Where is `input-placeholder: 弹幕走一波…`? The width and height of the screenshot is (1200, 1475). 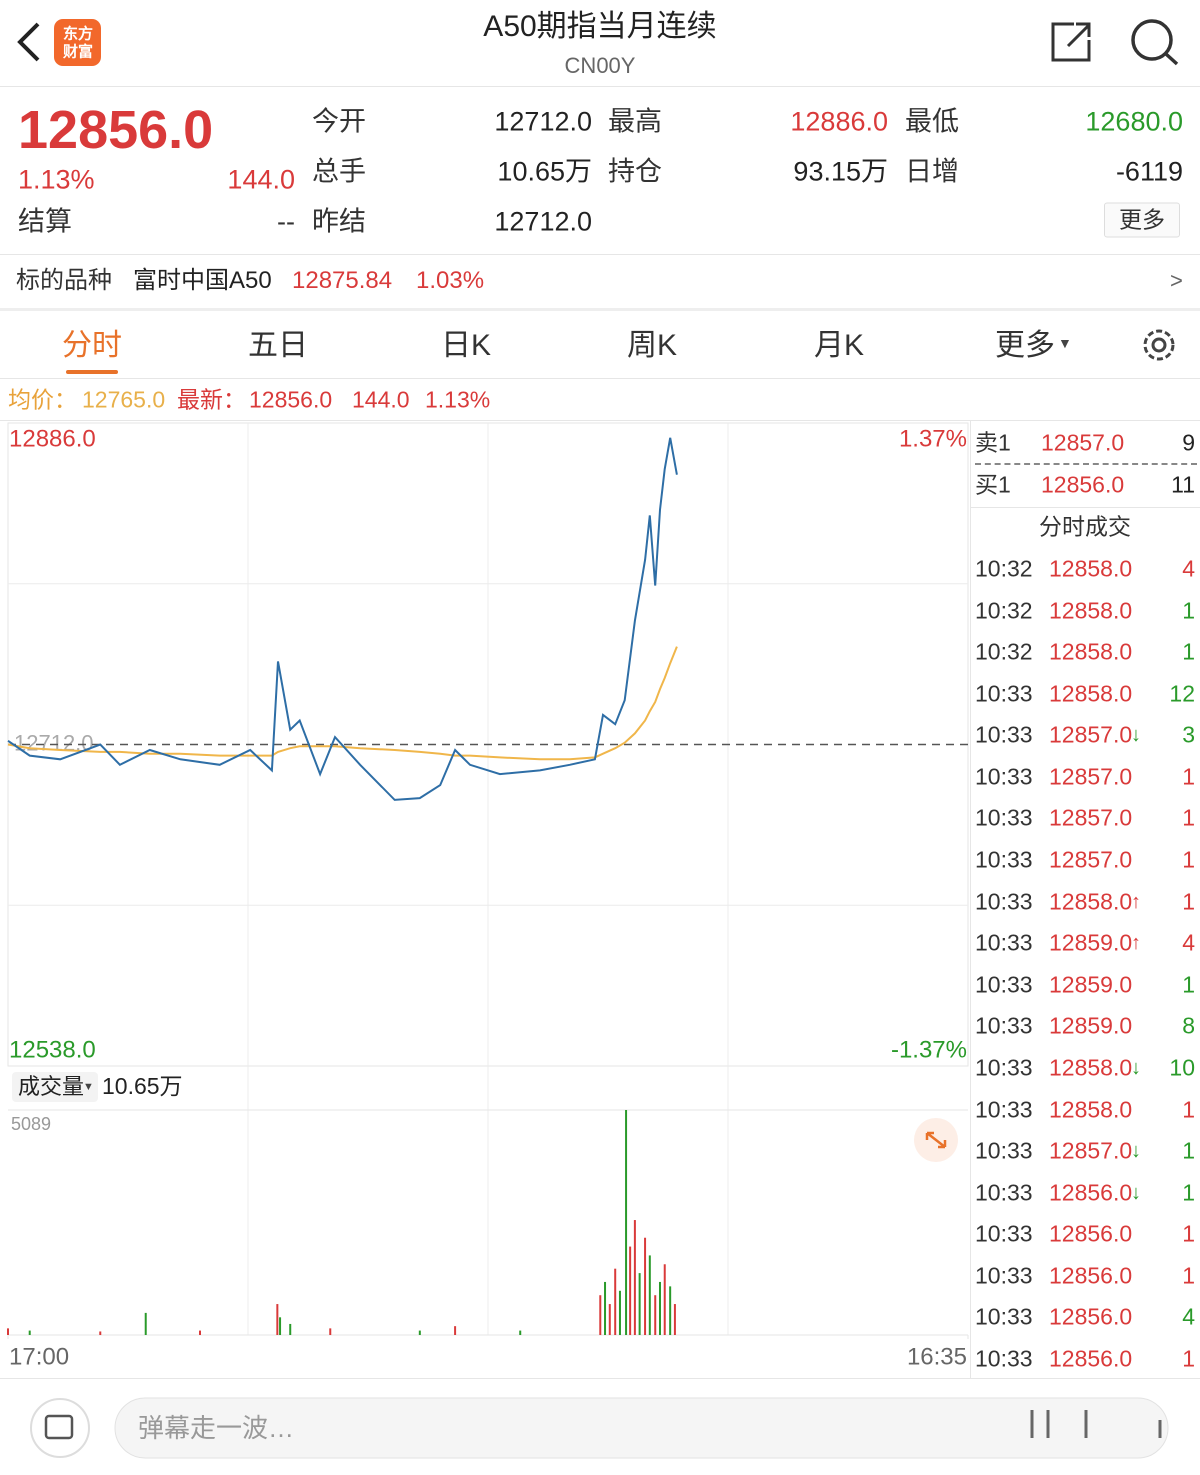 input-placeholder: 弹幕走一波… is located at coordinates (216, 1428).